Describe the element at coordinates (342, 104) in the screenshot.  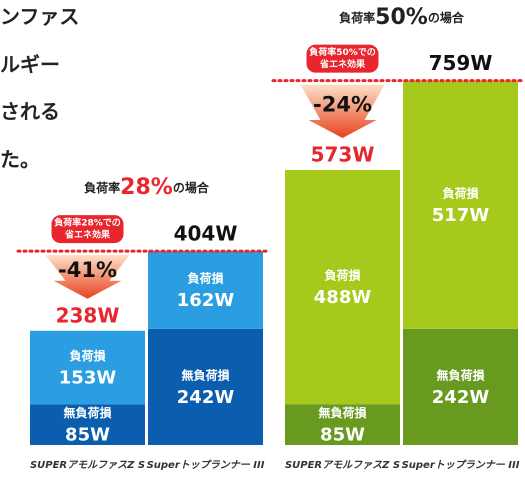
I see `reduction-label: -24%` at that location.